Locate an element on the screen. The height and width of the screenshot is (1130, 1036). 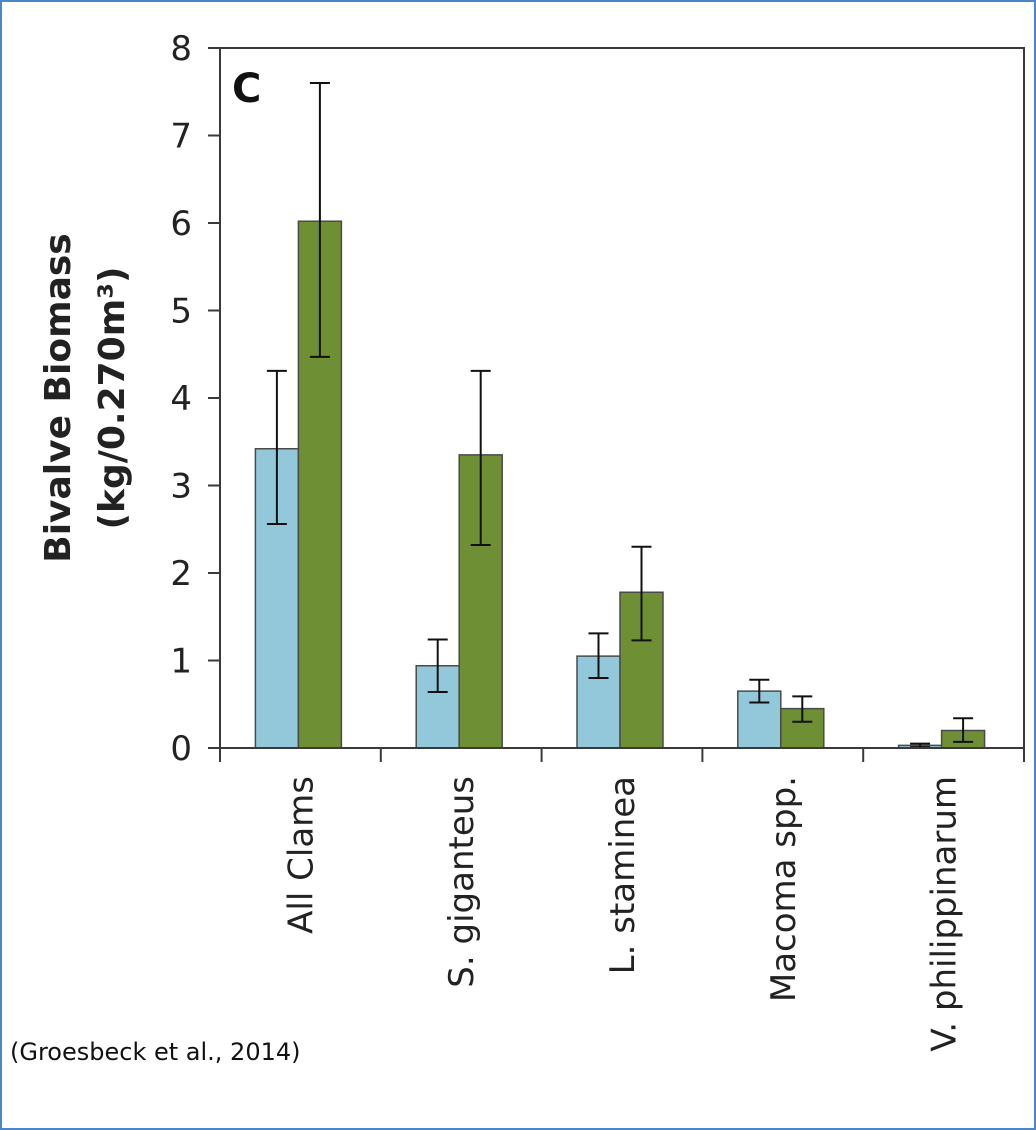
y-tick-labels: 0 1 2 3 4 5 6 7 8 is located at coordinates (181, 399).